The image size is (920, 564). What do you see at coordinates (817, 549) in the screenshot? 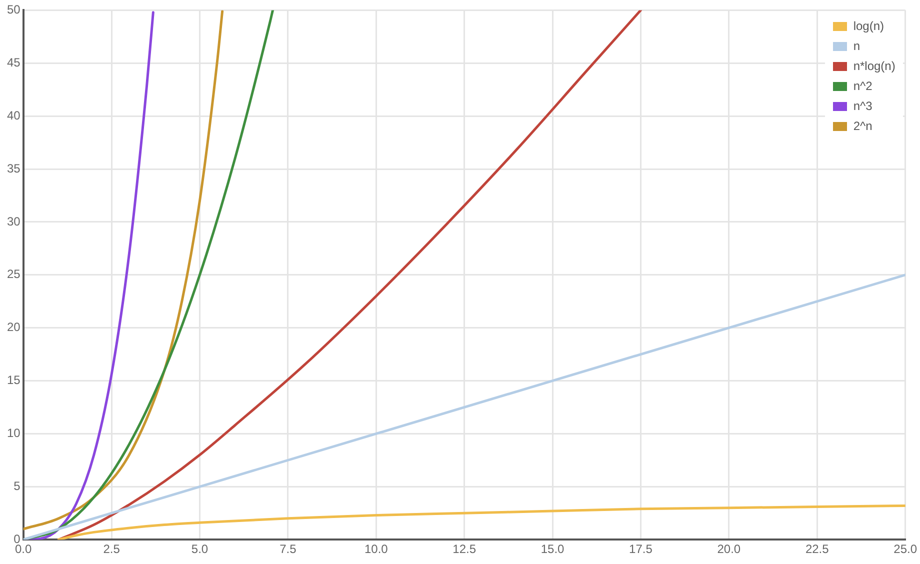
I see `x-tick-label: 22.5` at bounding box center [817, 549].